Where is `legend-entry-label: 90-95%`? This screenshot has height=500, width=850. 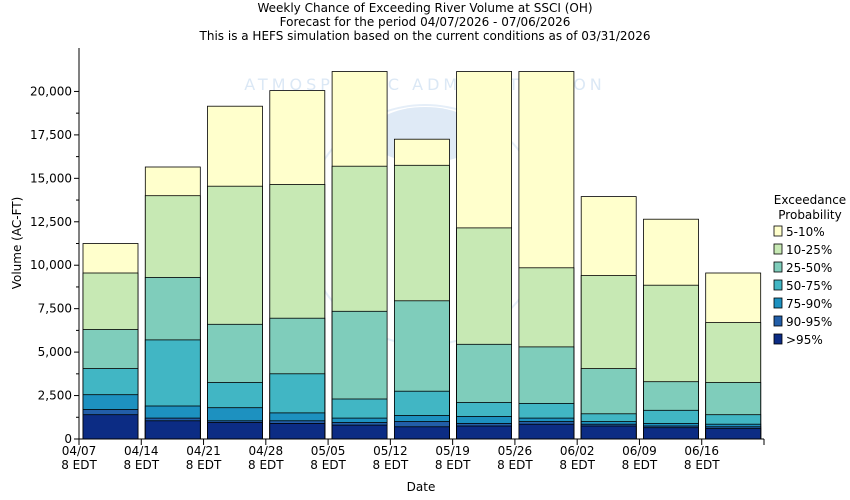
legend-entry-label: 90-95% is located at coordinates (809, 322).